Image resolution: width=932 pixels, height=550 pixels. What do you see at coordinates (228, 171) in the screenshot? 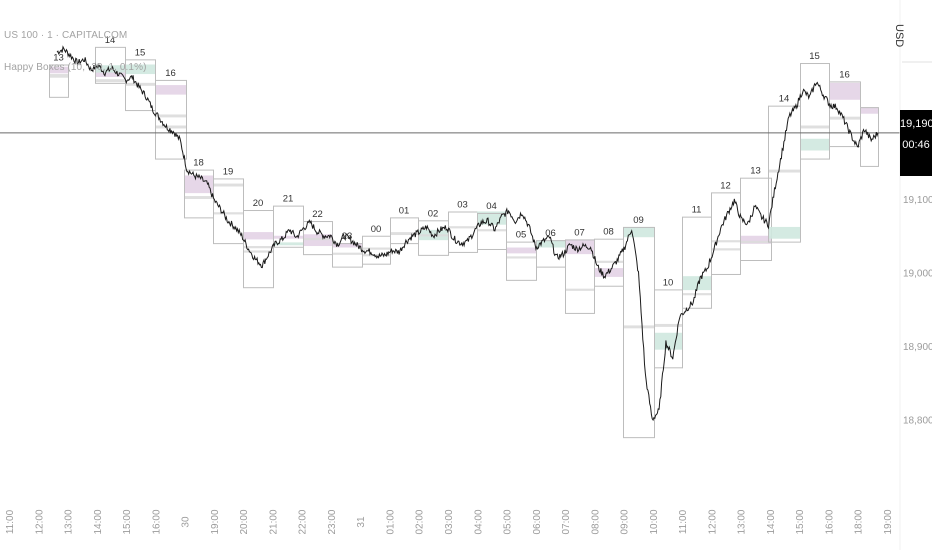
I see `box-label: 19` at bounding box center [228, 171].